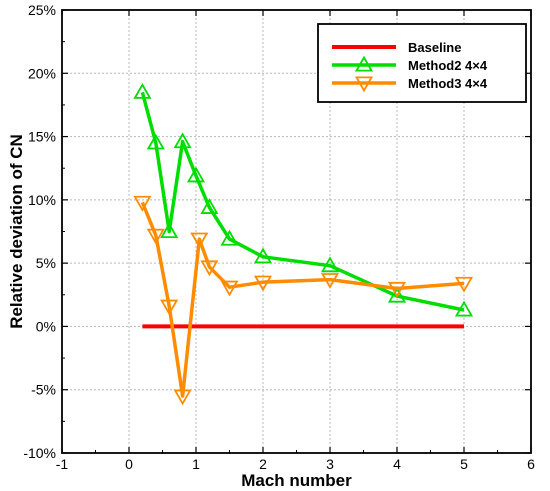  I want to click on x-tick-label: 1, so click(196, 464).